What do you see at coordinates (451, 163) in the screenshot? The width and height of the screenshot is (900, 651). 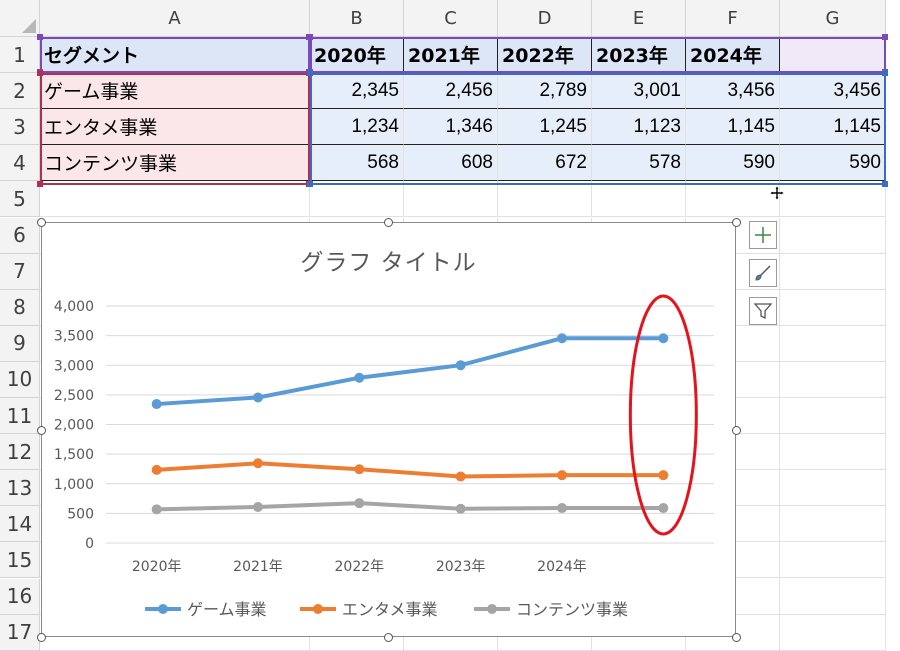 I see `value-cell: 608` at bounding box center [451, 163].